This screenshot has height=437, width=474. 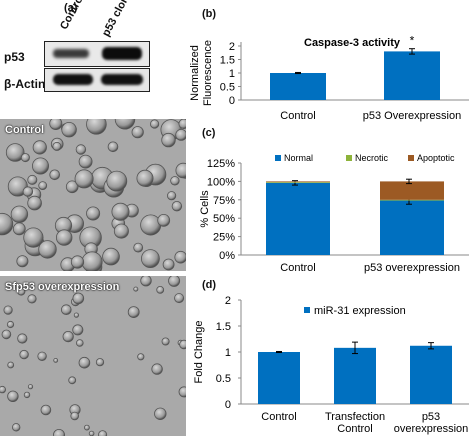 I want to click on micrograph-control-cells, so click(x=93, y=195).